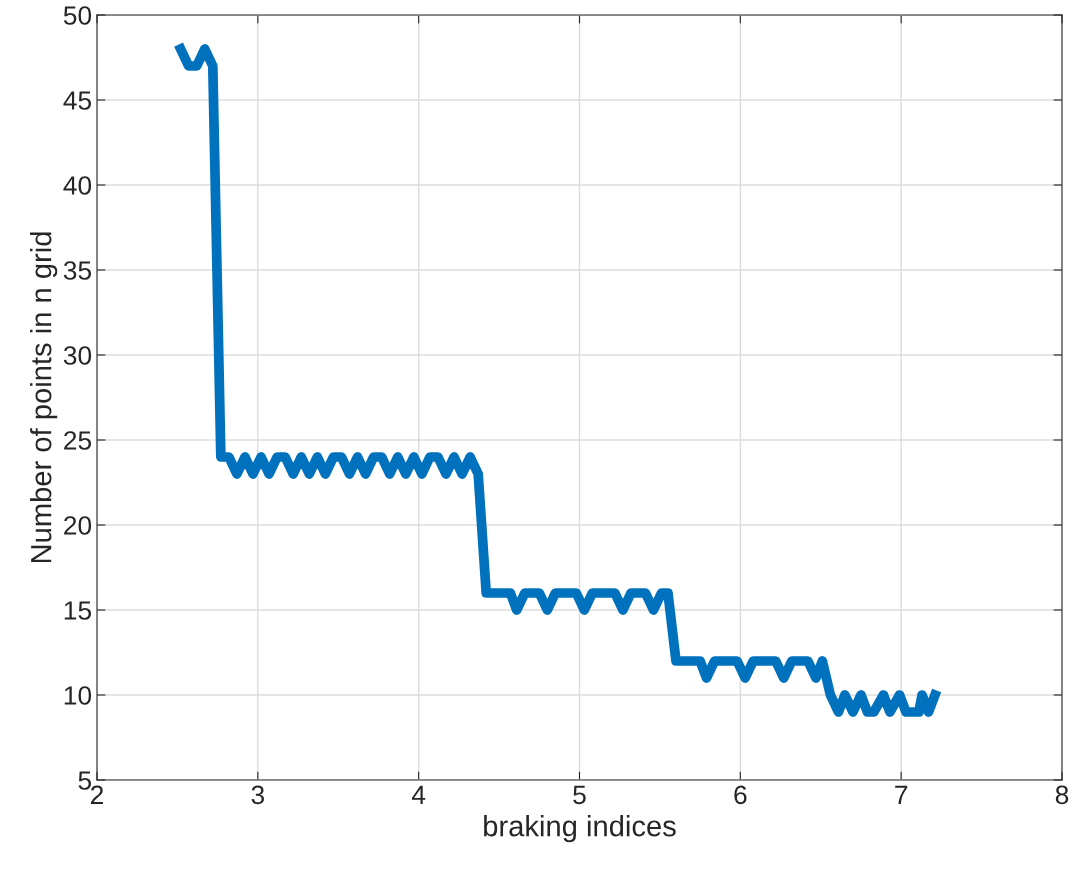 The height and width of the screenshot is (874, 1075). What do you see at coordinates (418, 794) in the screenshot?
I see `x-tick-label: 4` at bounding box center [418, 794].